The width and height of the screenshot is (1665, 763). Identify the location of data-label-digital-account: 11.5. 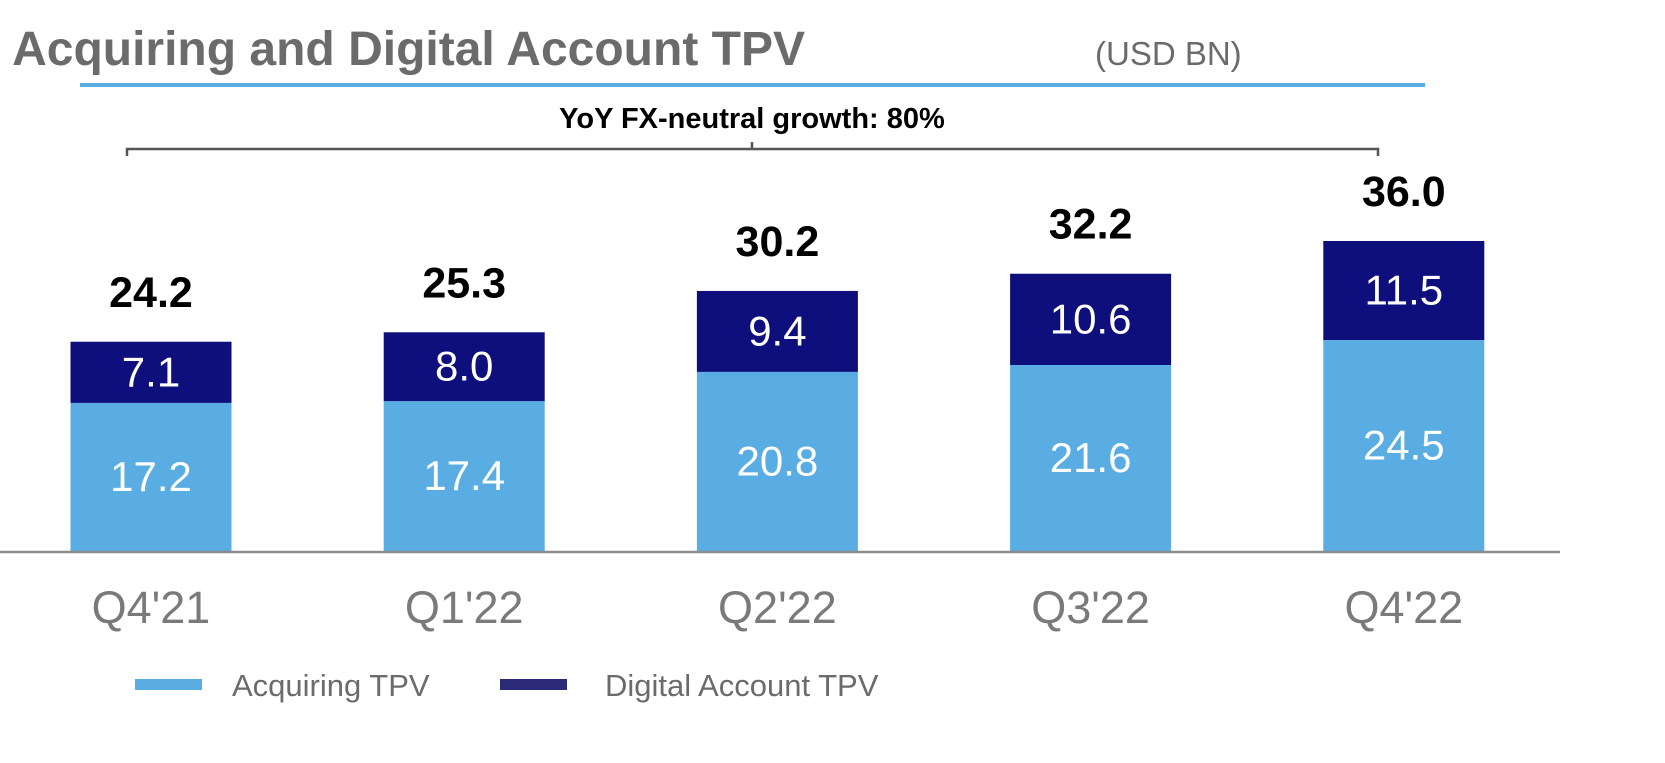
(1403, 290).